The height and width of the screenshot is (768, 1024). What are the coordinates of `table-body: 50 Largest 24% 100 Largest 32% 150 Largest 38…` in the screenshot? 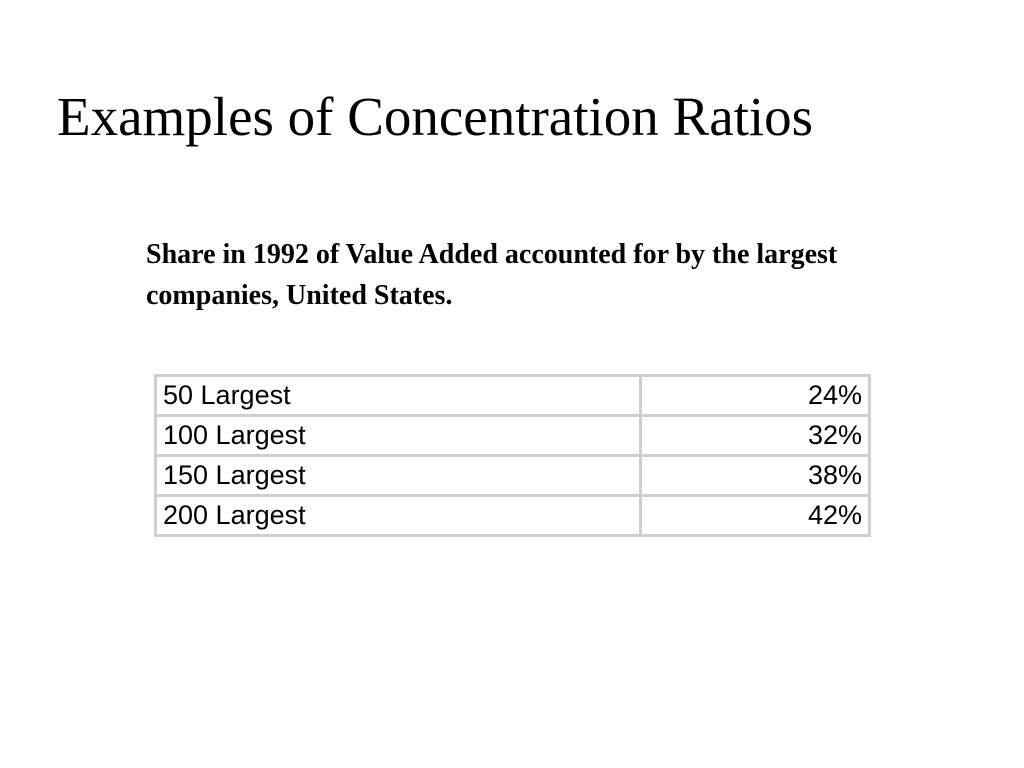 It's located at (512, 455).